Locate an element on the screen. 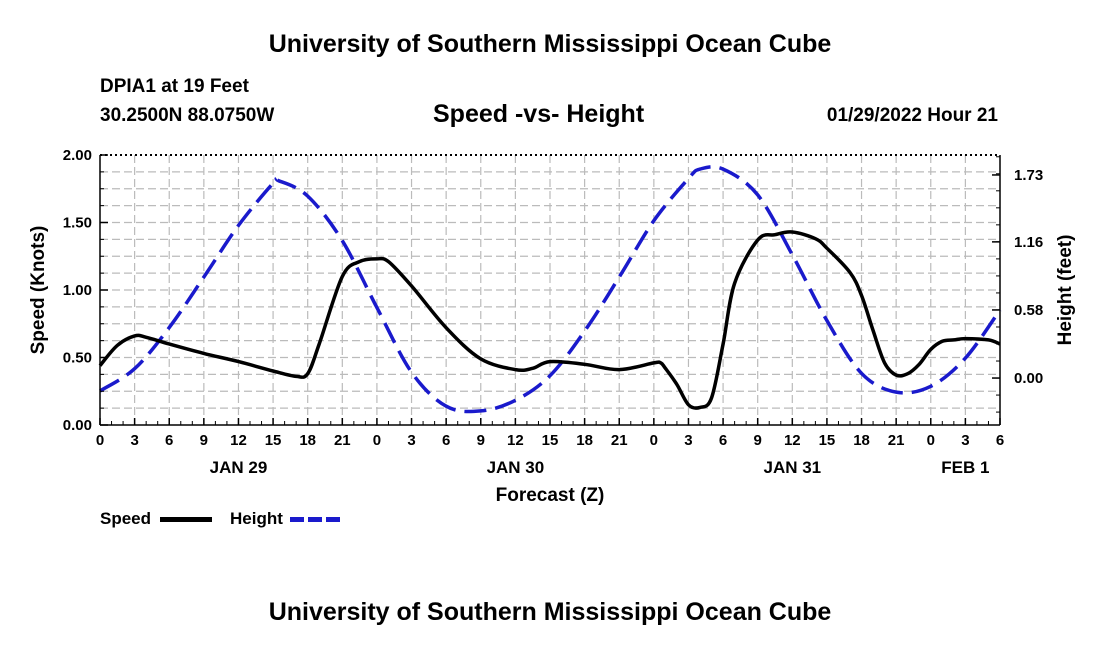 This screenshot has width=1100, height=650. station-coordinates: 30.2500N 88.0750W is located at coordinates (187, 115).